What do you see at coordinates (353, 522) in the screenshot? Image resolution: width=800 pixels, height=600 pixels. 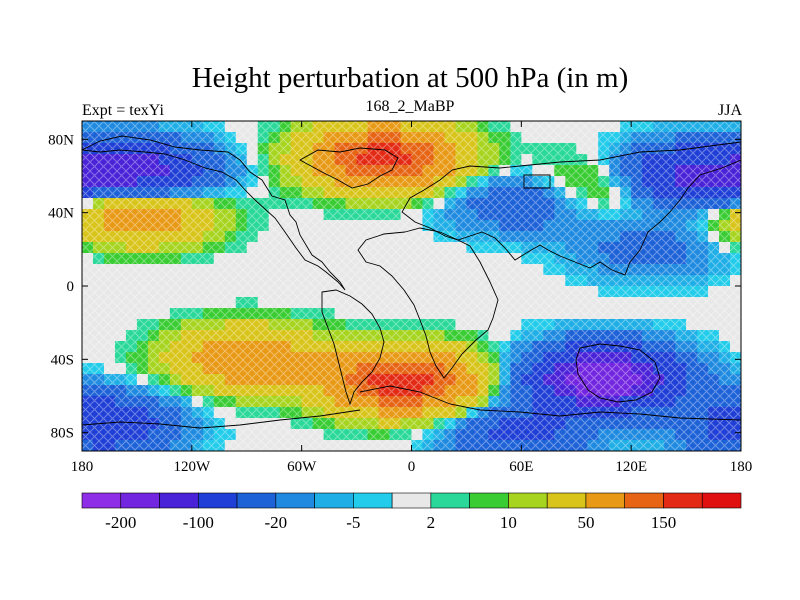 I see `colorbar-label: -5` at bounding box center [353, 522].